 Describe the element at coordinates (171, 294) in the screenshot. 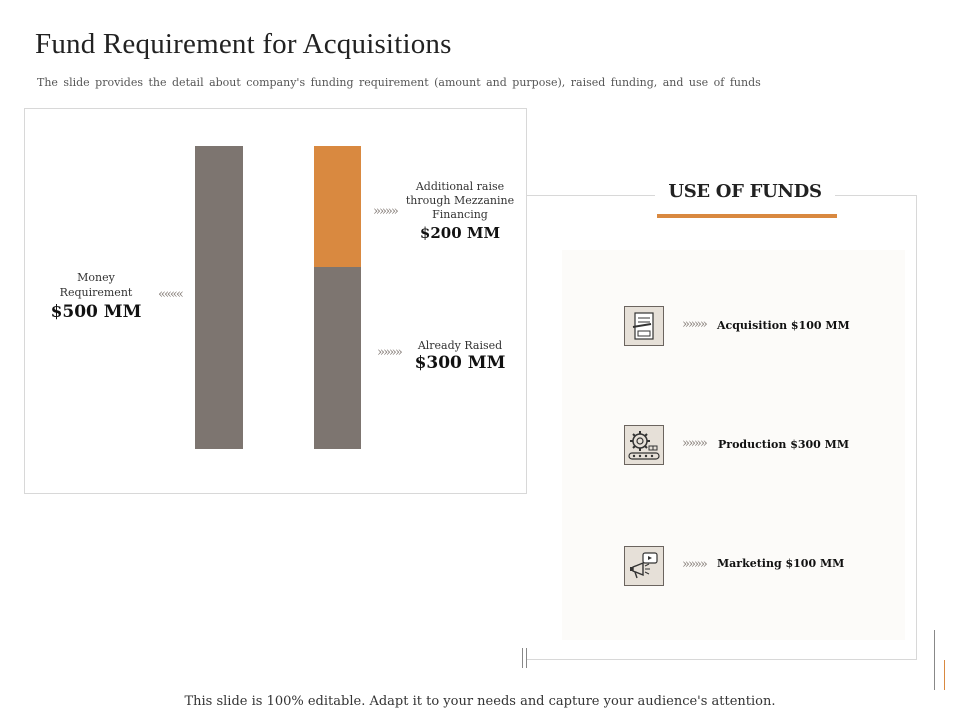

I see `chevron-left-icon: ««««` at that location.